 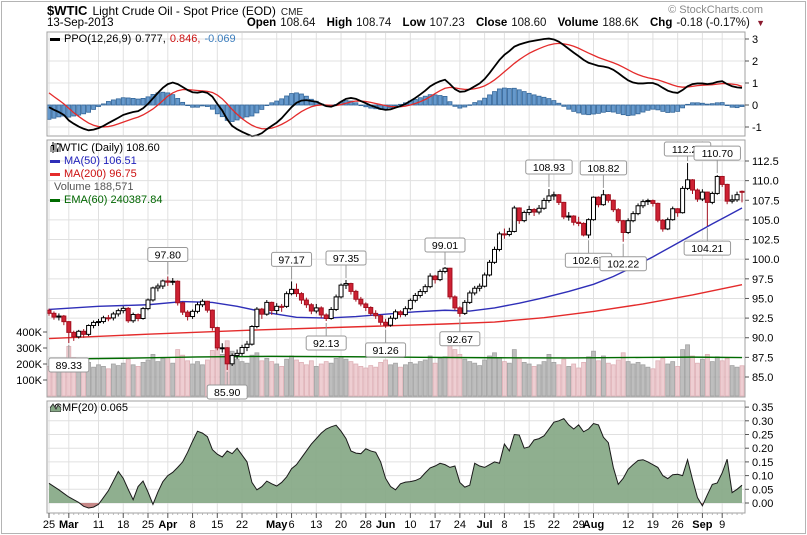 What do you see at coordinates (98, 525) in the screenshot?
I see `svg-text: 11` at bounding box center [98, 525].